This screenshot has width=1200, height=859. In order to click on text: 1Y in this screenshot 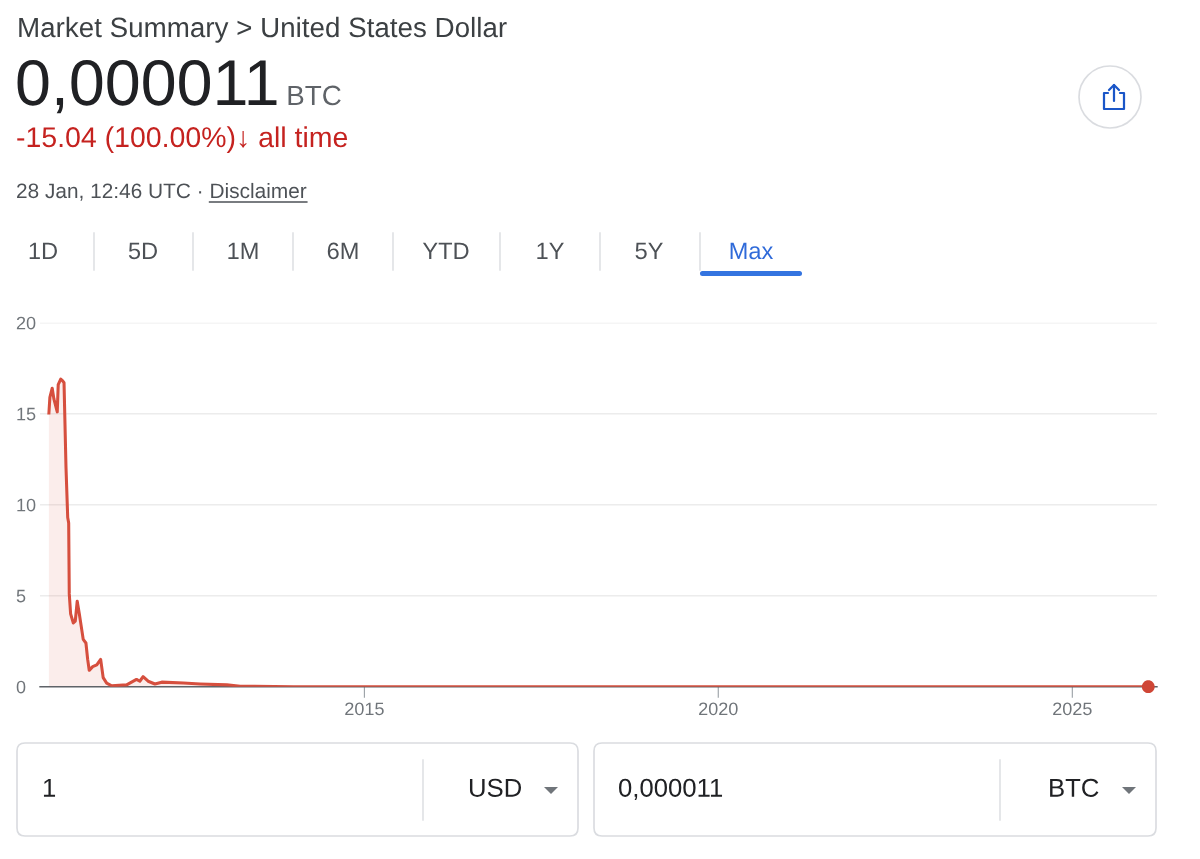, I will do `click(550, 250)`.